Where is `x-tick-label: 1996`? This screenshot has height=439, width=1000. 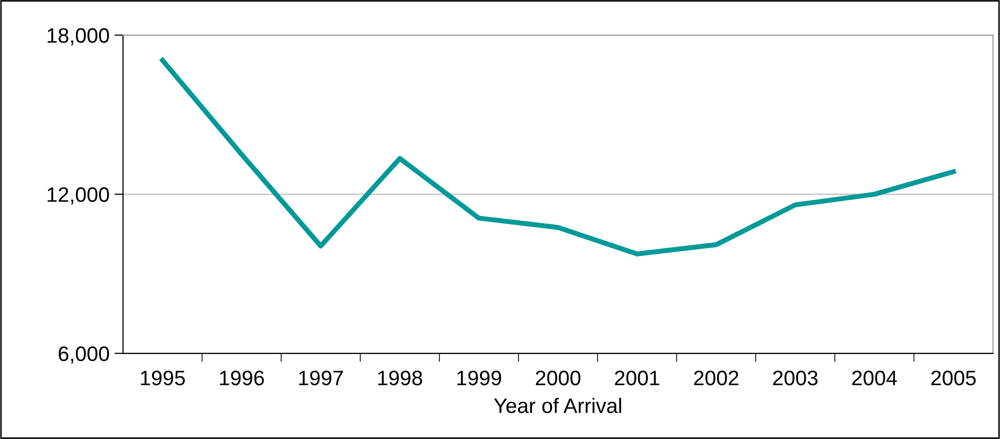 x-tick-label: 1996 is located at coordinates (242, 378).